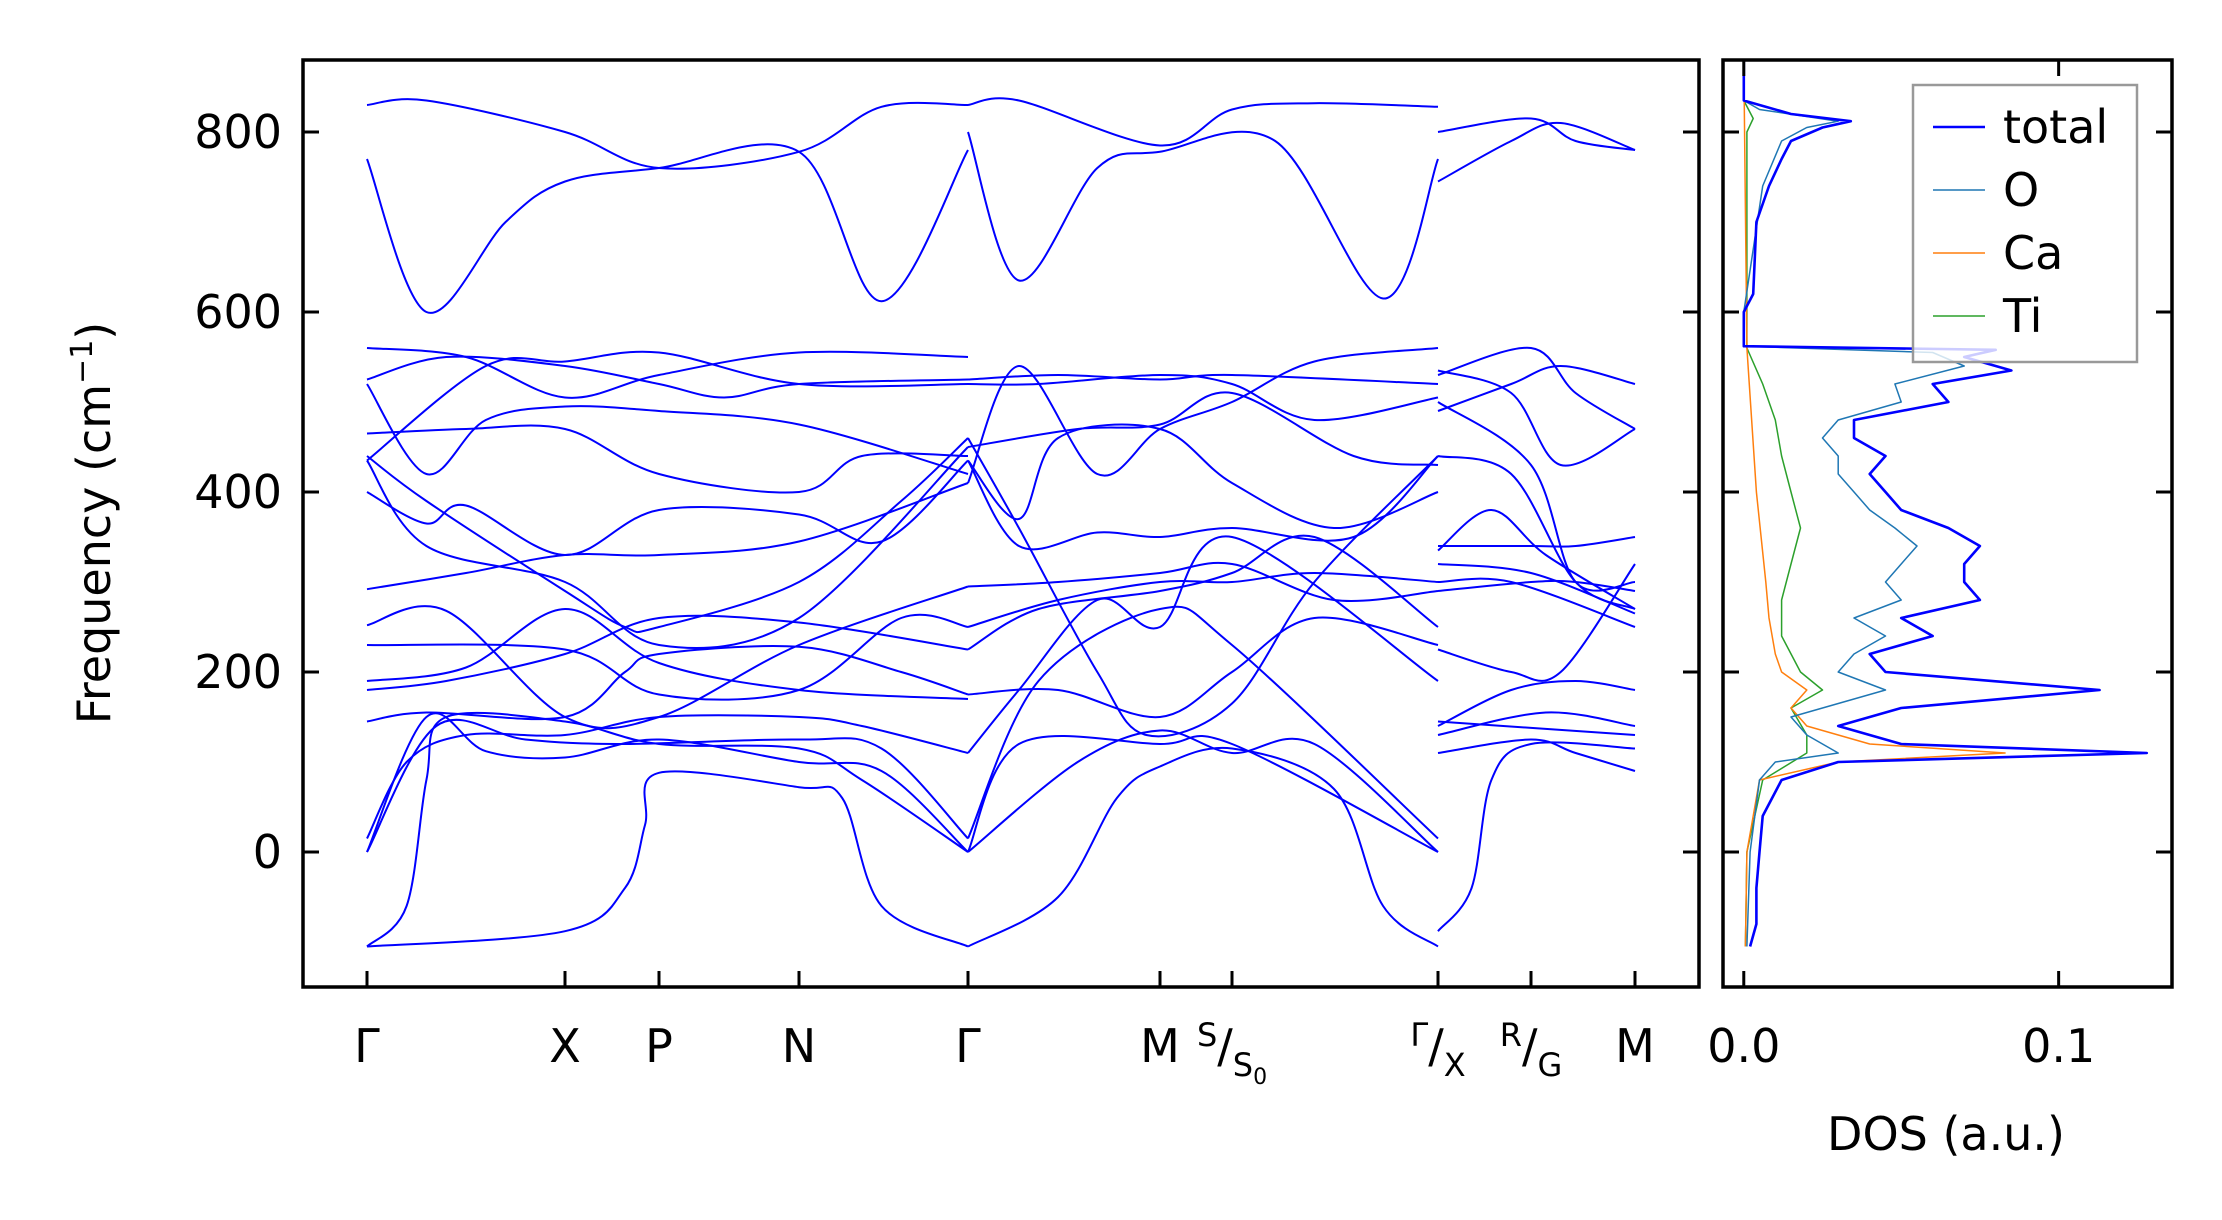 This screenshot has width=2222, height=1220. Describe the element at coordinates (93, 523) in the screenshot. I see `y-axis-label: Frequency (cm−1)` at that location.